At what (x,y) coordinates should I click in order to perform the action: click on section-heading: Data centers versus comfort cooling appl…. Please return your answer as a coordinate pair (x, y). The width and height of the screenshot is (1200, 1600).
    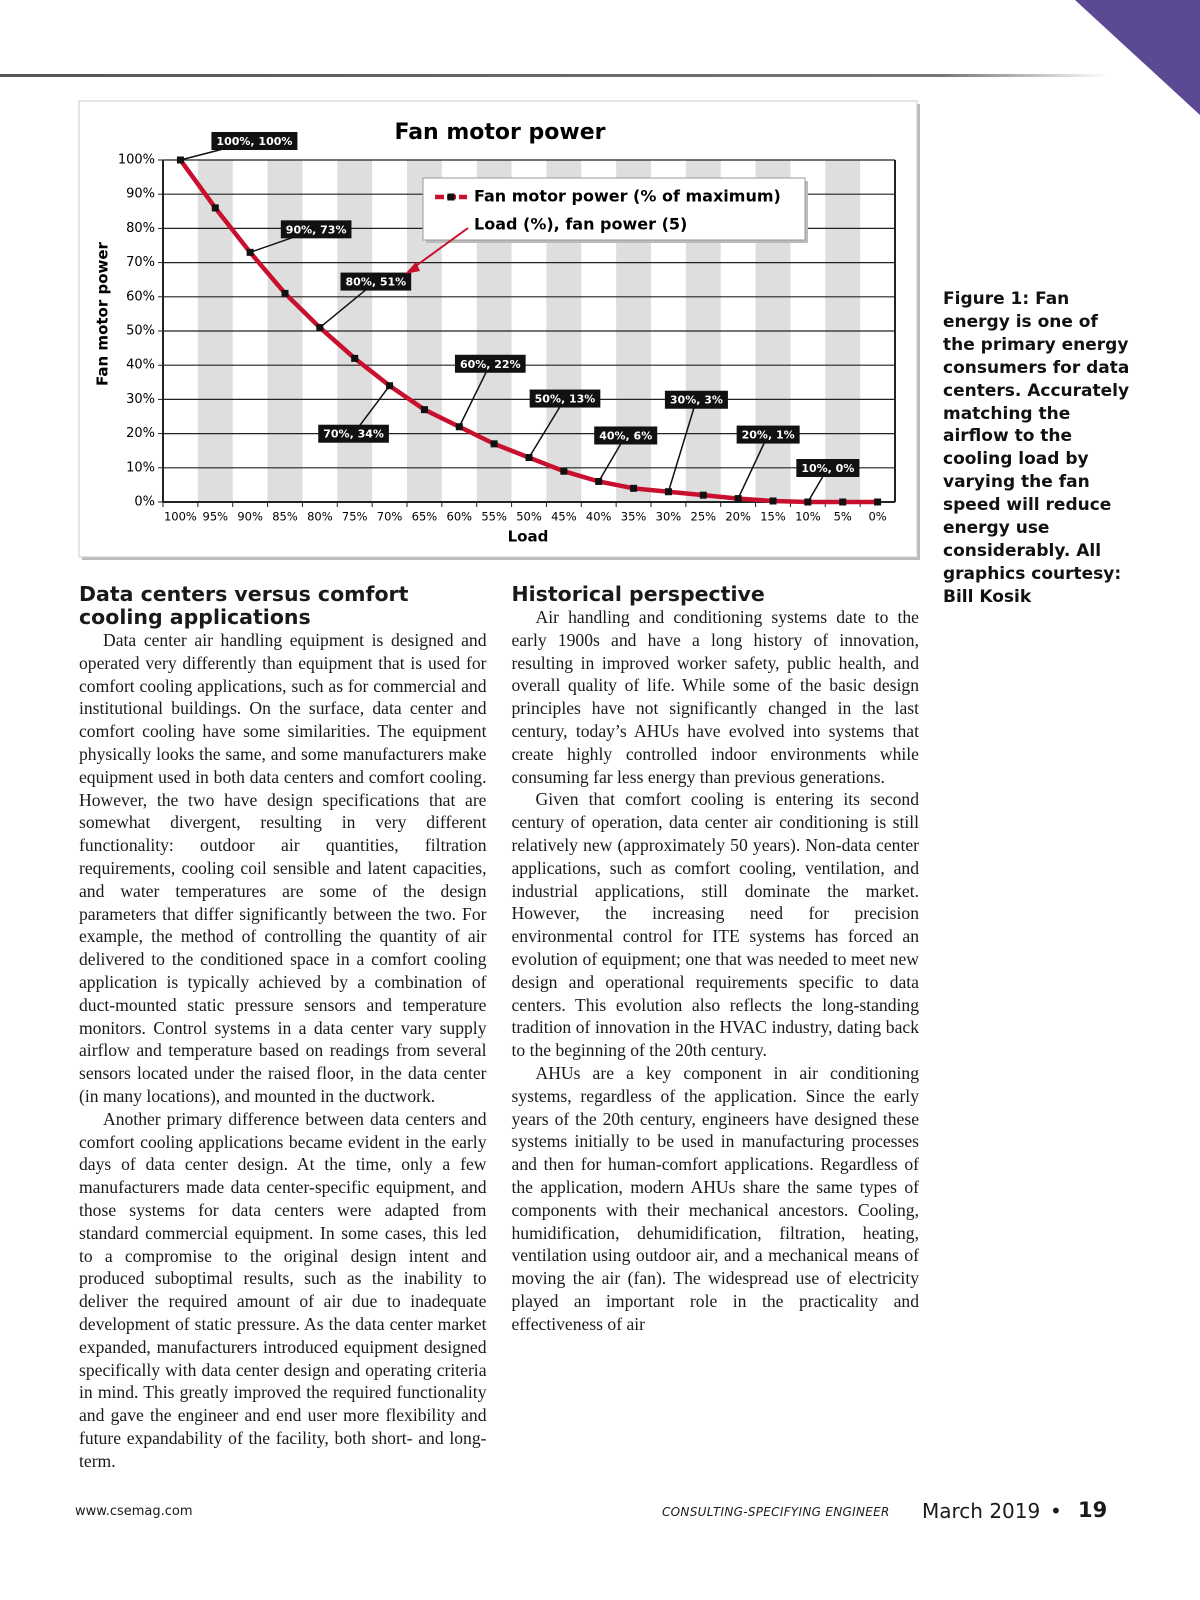
    Looking at the image, I should click on (244, 606).